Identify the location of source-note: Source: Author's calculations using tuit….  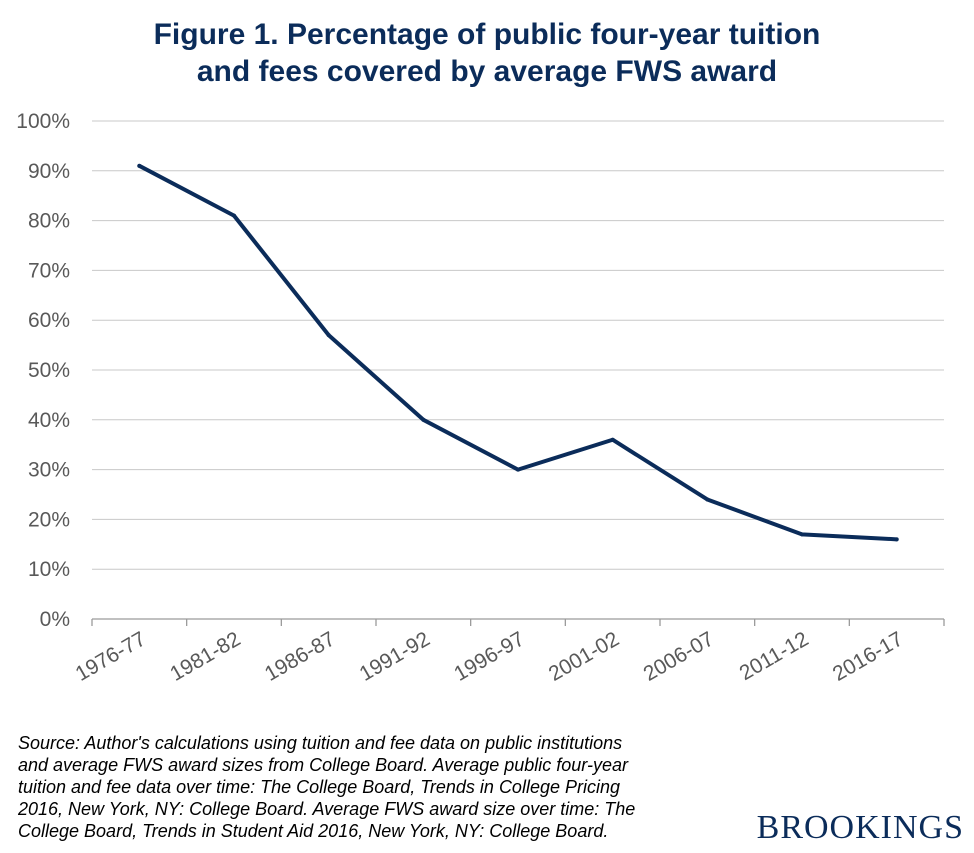
(383, 787).